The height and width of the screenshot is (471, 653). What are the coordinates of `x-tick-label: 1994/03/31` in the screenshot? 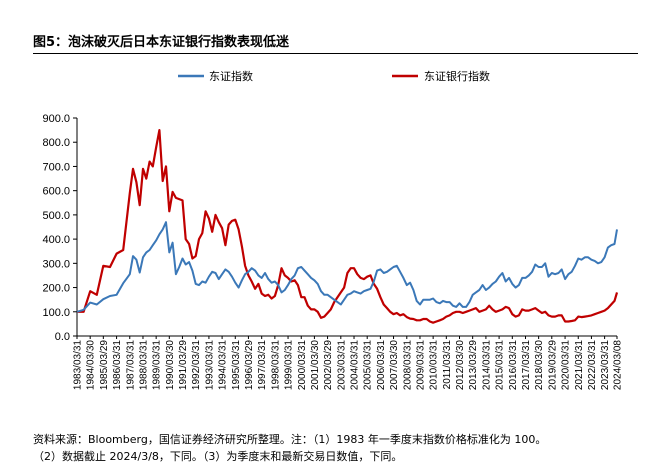 It's located at (223, 365).